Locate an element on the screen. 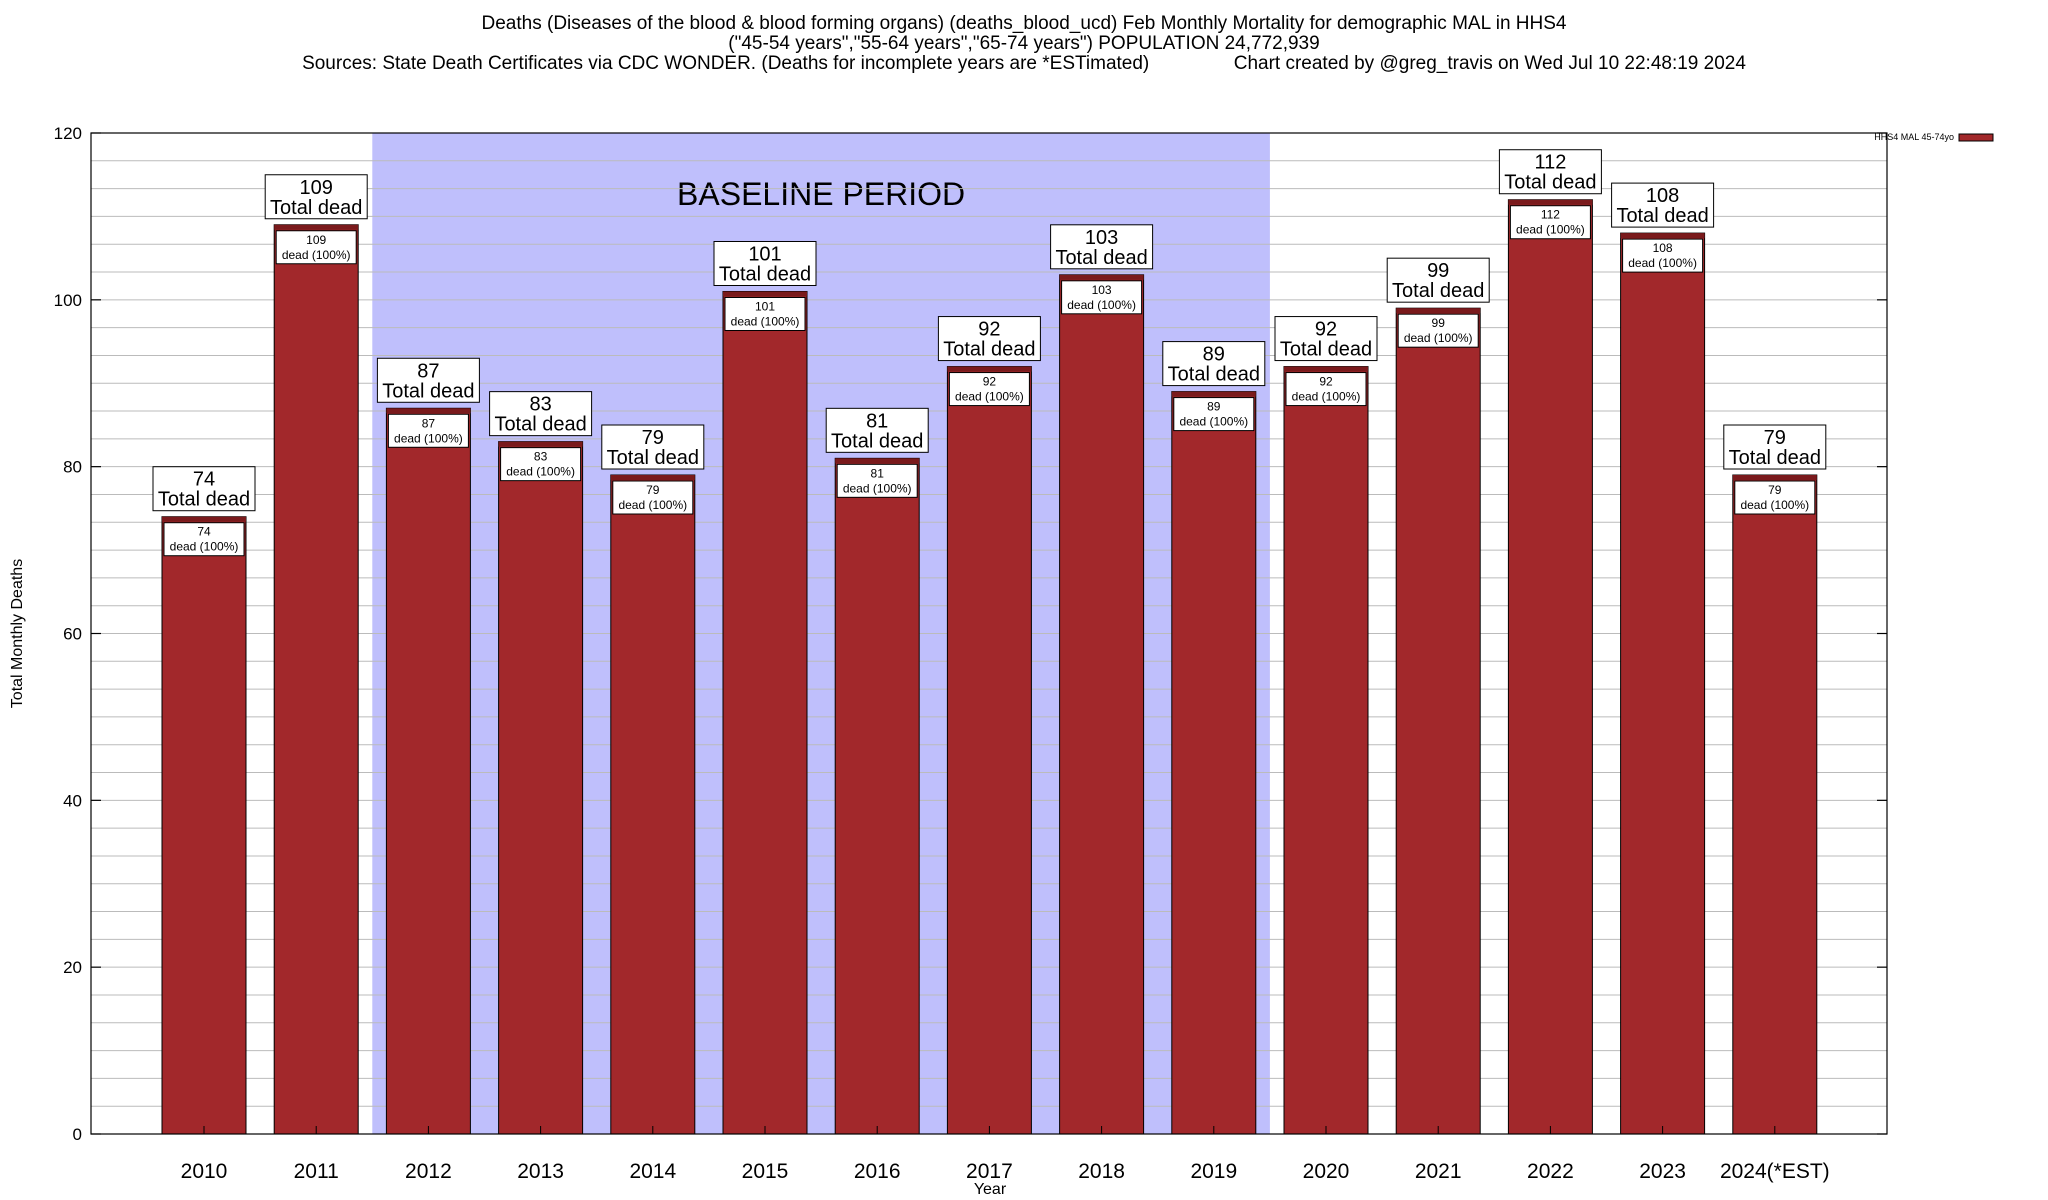 The image size is (2048, 1200). x-tick-label: 2010 is located at coordinates (204, 1171).